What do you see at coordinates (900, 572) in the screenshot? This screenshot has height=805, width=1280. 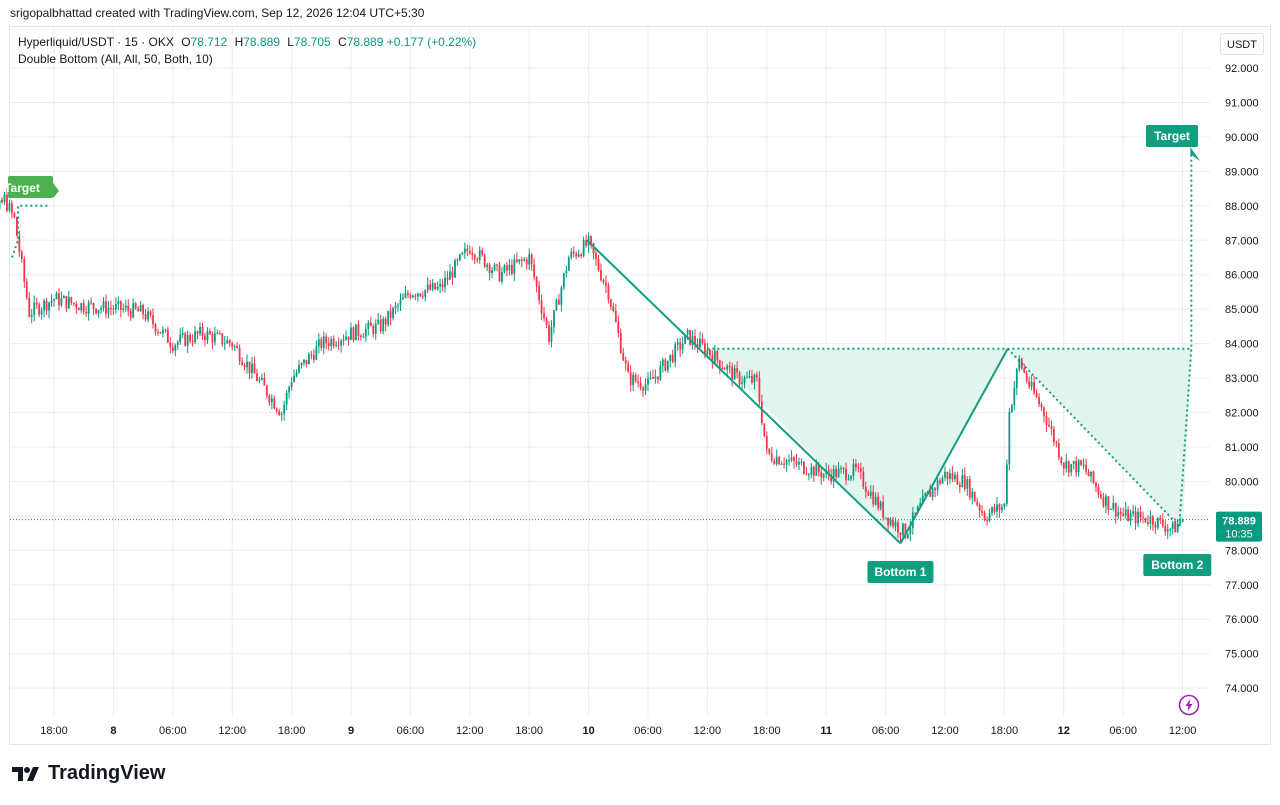 I see `bottom-1-label-box` at bounding box center [900, 572].